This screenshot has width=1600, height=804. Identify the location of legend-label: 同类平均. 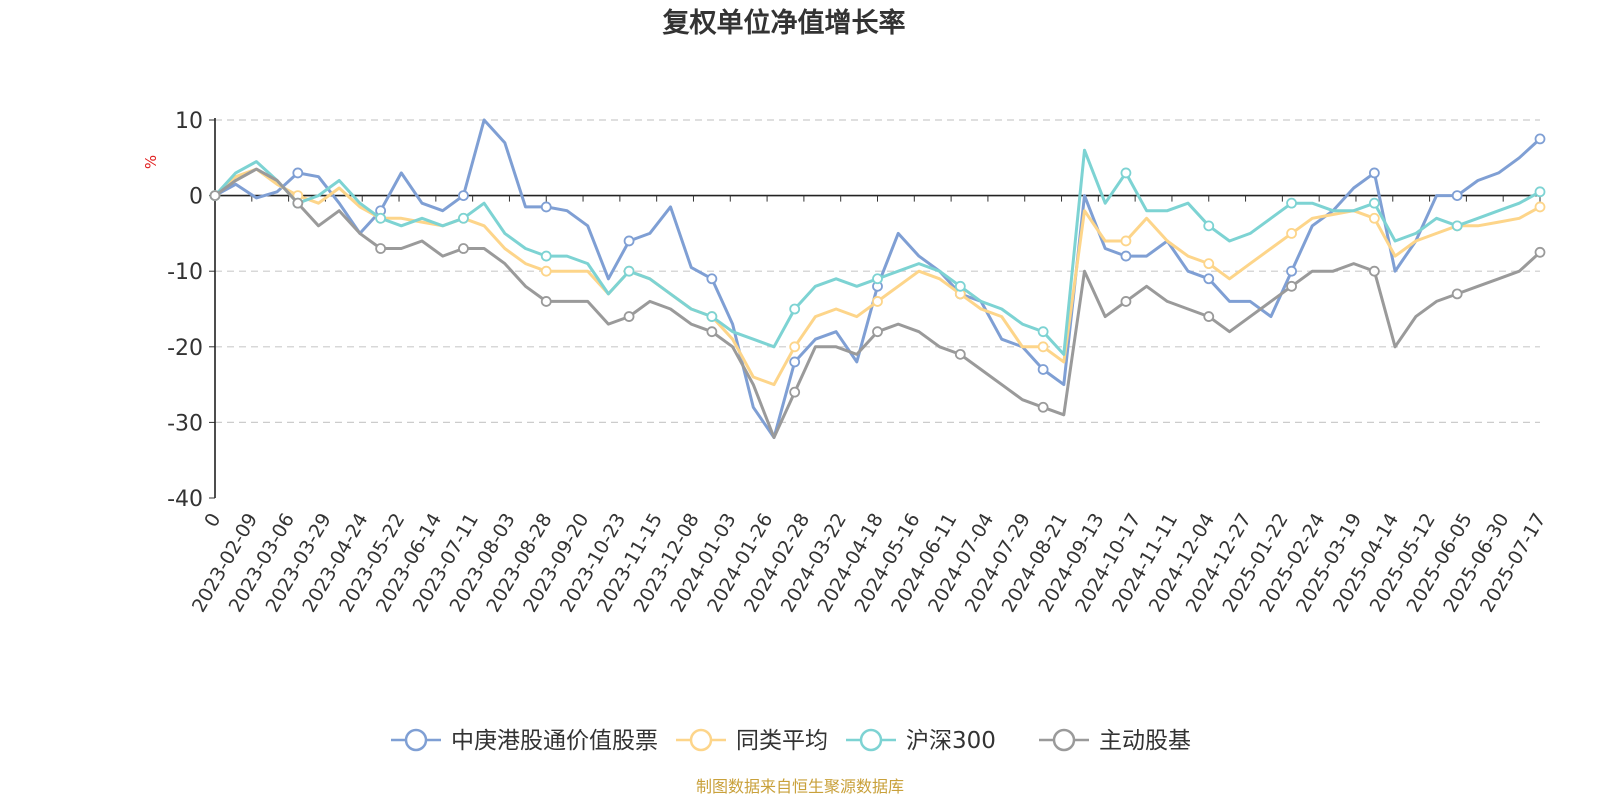
(782, 741).